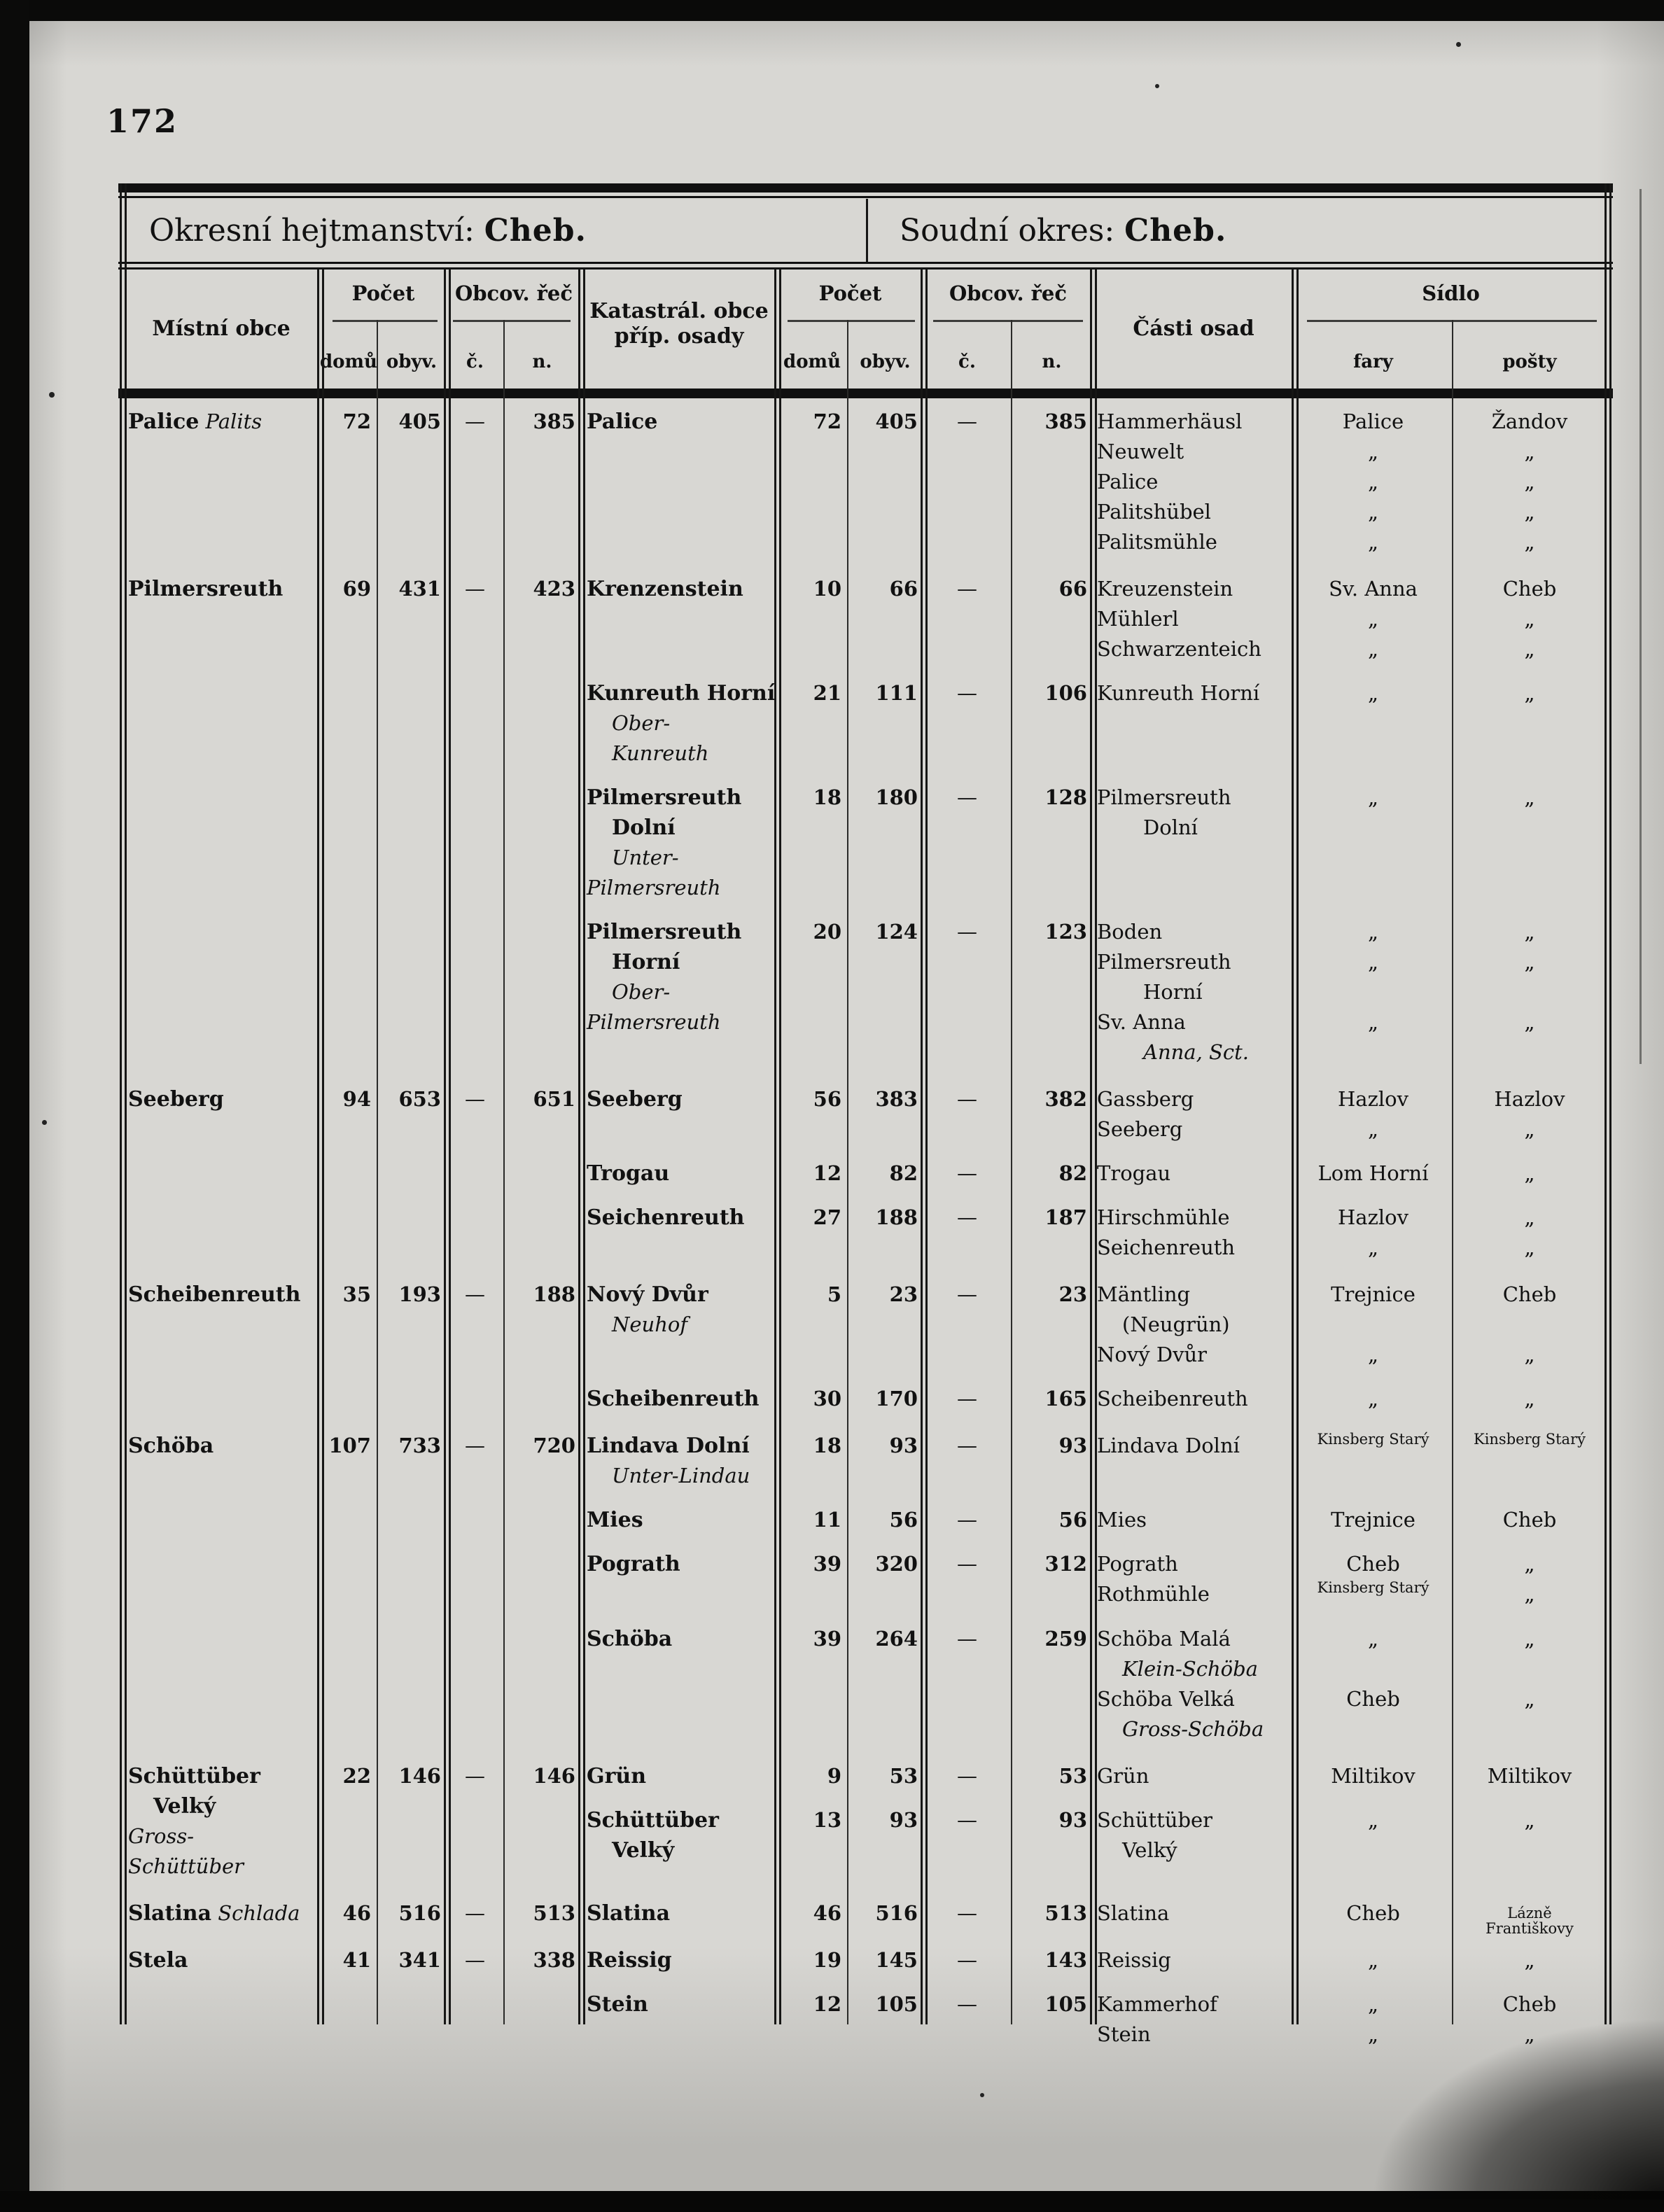  What do you see at coordinates (348, 589) in the screenshot?
I see `obec-domu: 69` at bounding box center [348, 589].